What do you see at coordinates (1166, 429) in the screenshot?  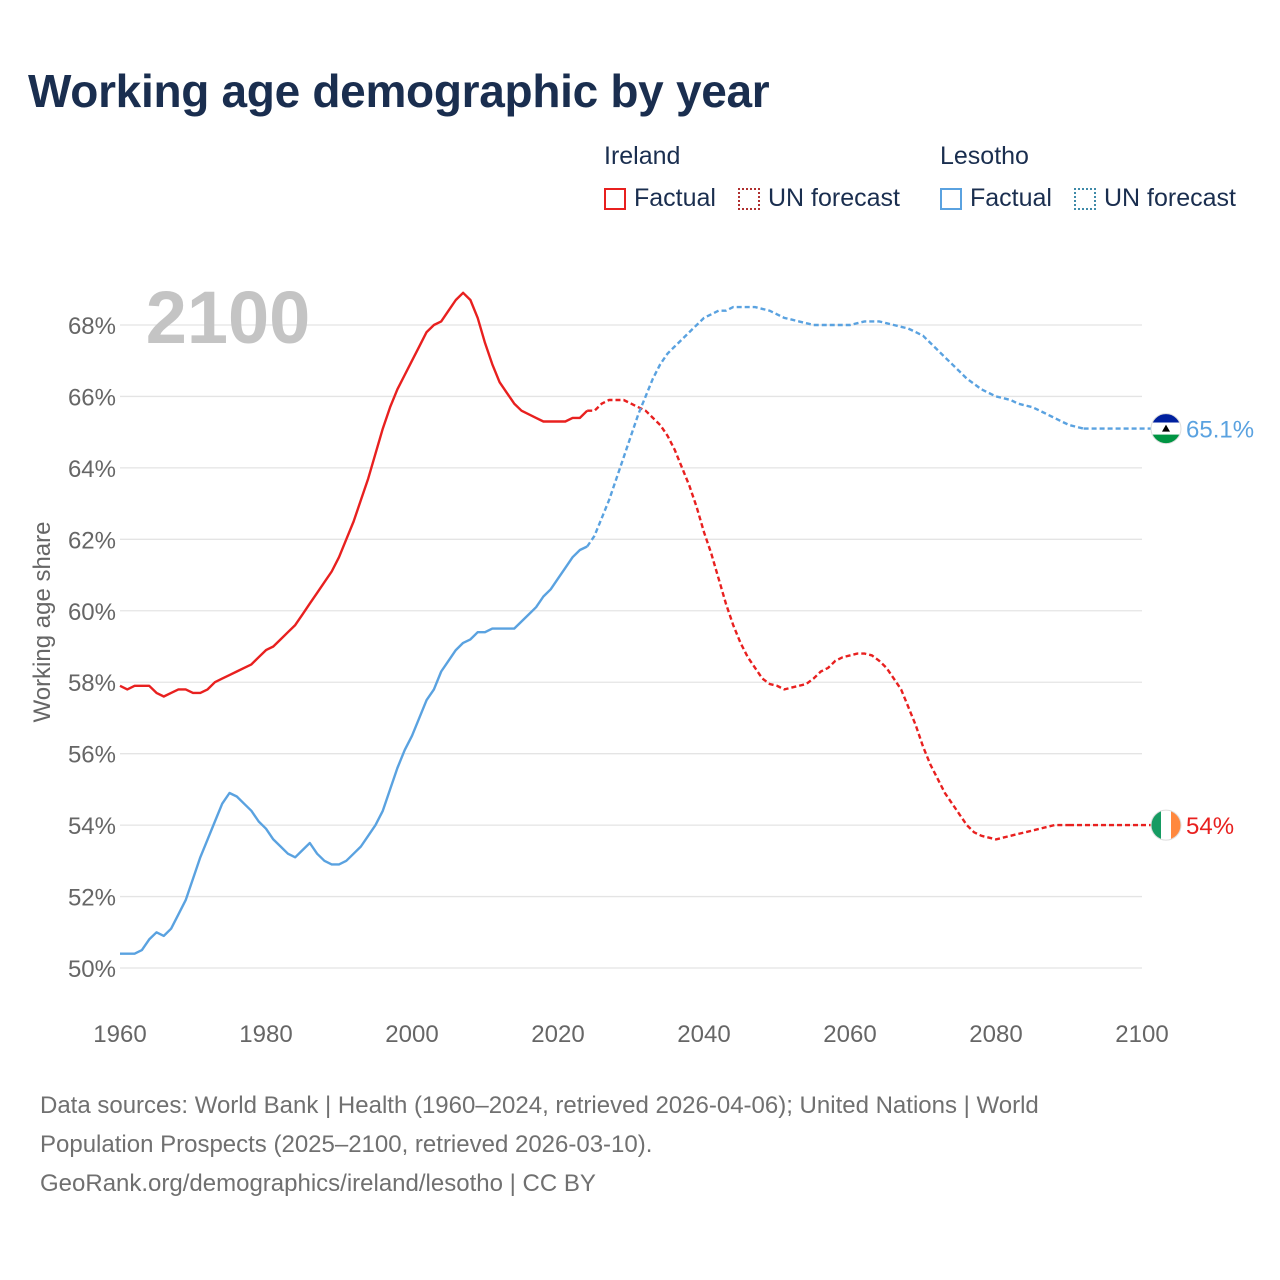 I see `lesotho-flag-icon` at bounding box center [1166, 429].